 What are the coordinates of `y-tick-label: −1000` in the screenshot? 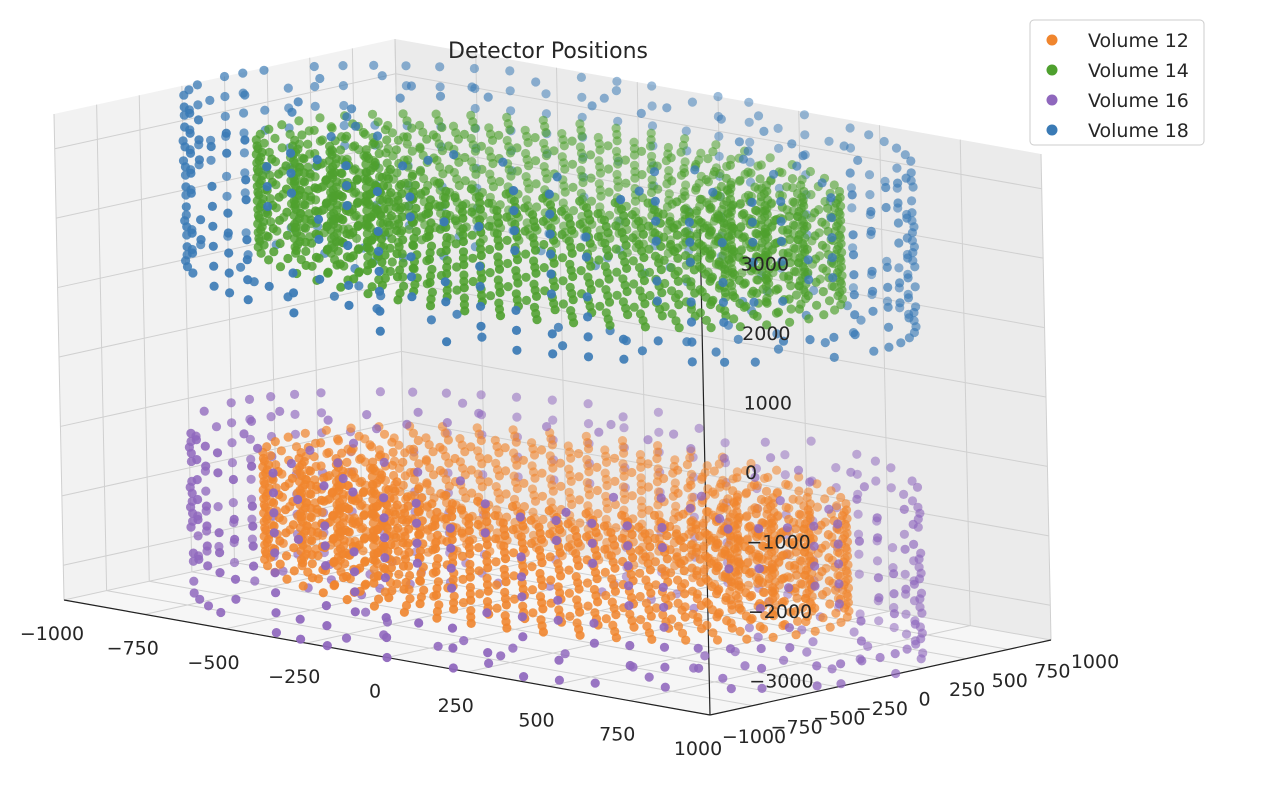 It's located at (754, 737).